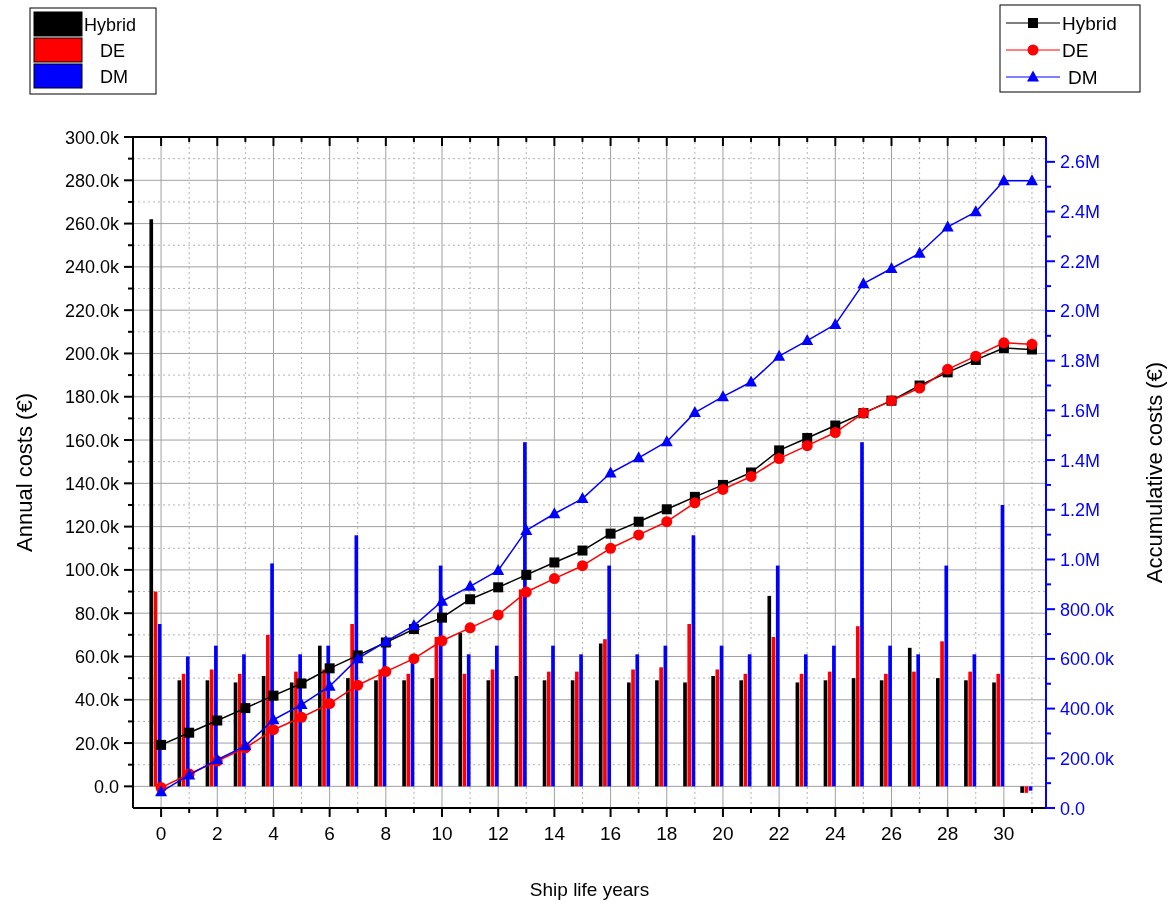 The image size is (1172, 910). Describe the element at coordinates (1080, 212) in the screenshot. I see `y2-tick-label: 2.4M` at that location.